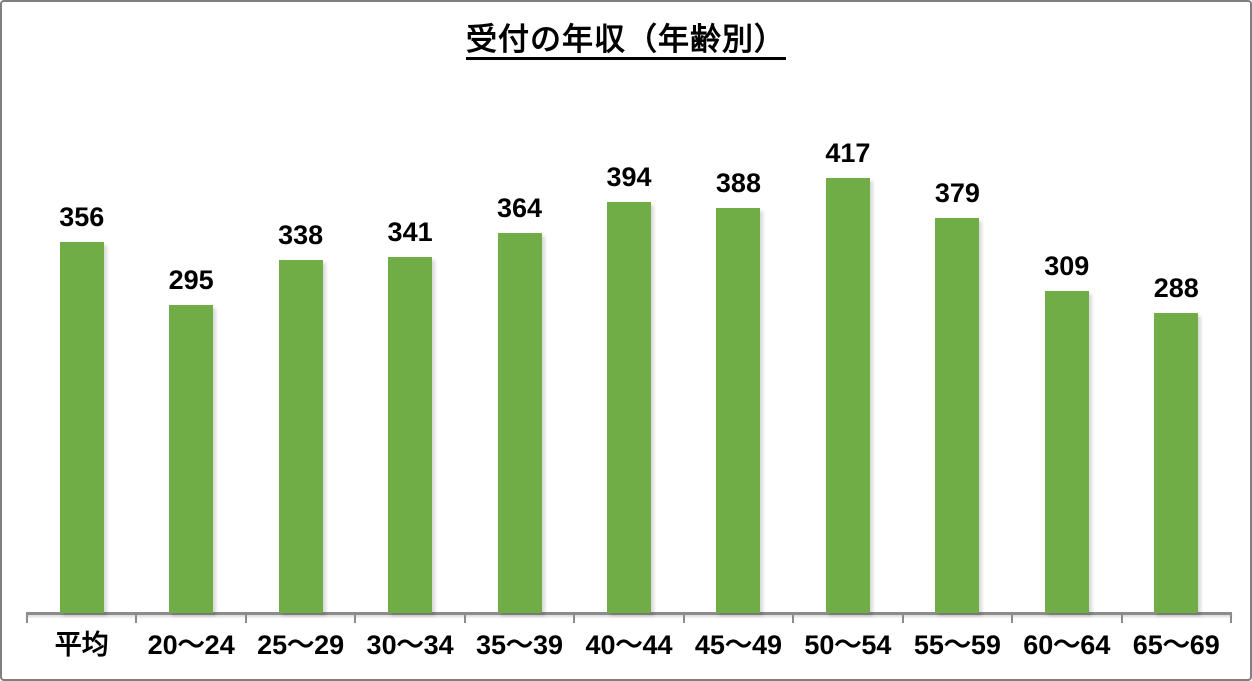  Describe the element at coordinates (1176, 287) in the screenshot. I see `bar-value-label: 288` at that location.